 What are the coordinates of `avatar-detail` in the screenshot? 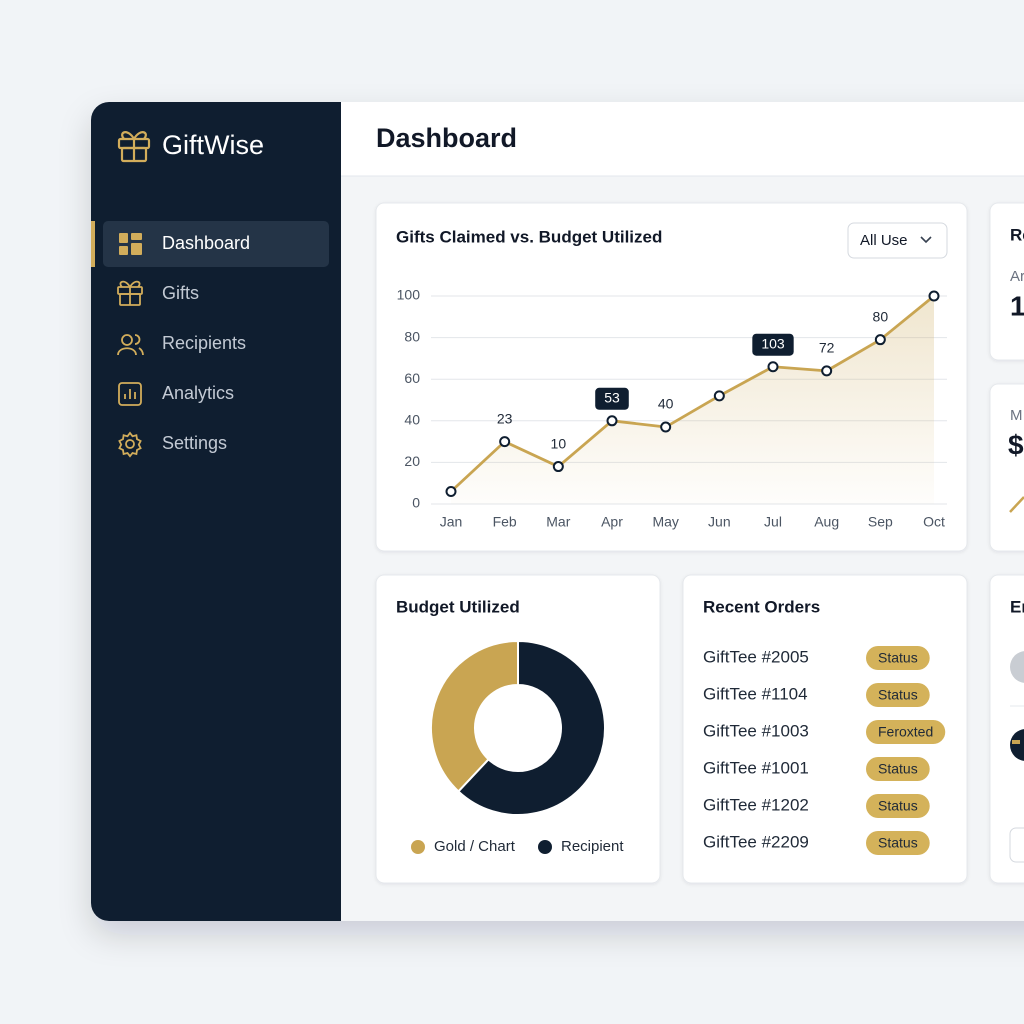 It's located at (1016, 742).